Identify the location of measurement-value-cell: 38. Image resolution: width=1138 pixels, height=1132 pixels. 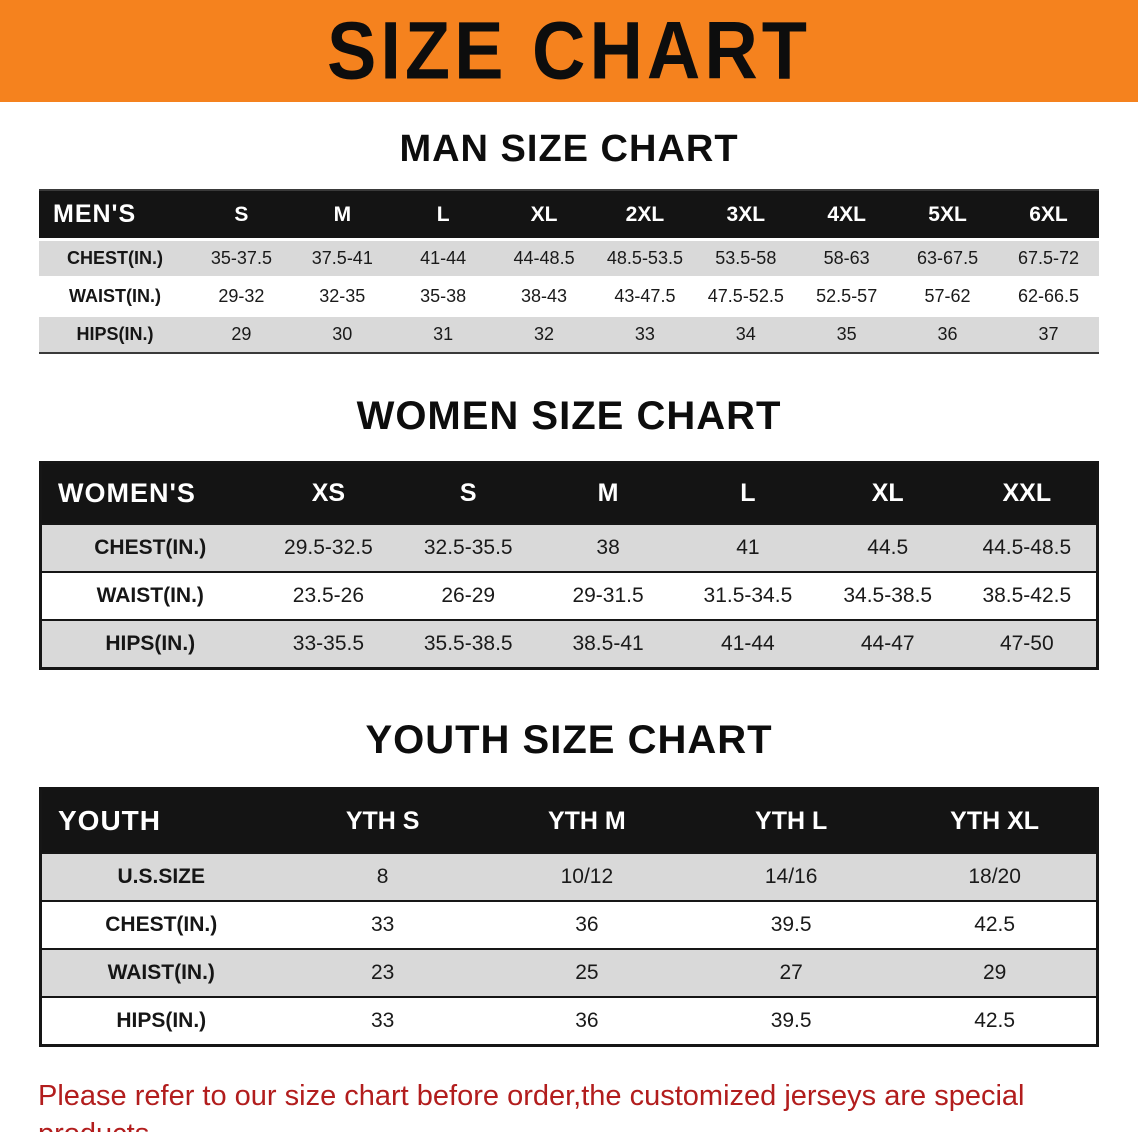
(608, 547).